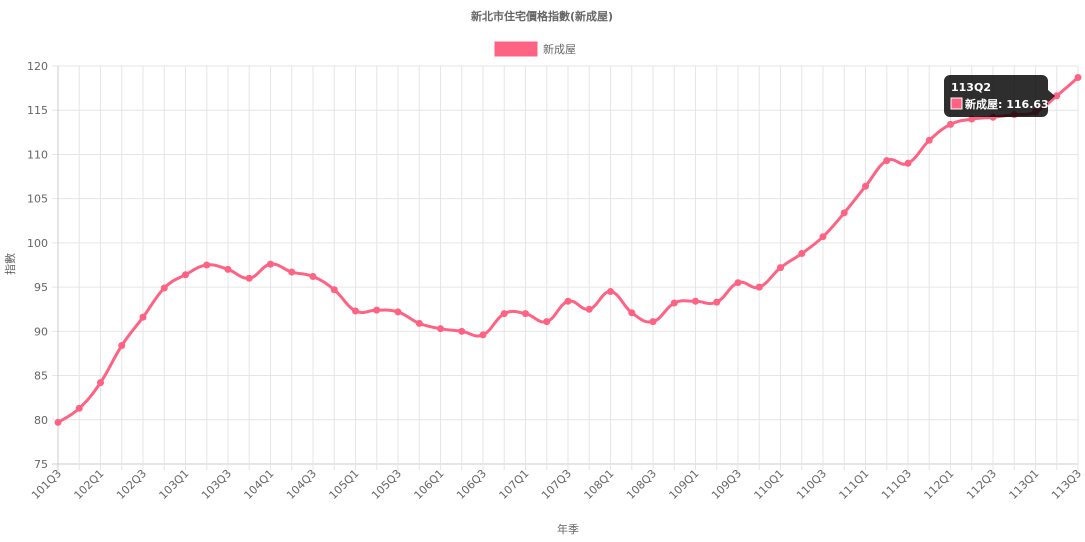  Describe the element at coordinates (259, 484) in the screenshot. I see `x-tick-label: 104Q1` at that location.